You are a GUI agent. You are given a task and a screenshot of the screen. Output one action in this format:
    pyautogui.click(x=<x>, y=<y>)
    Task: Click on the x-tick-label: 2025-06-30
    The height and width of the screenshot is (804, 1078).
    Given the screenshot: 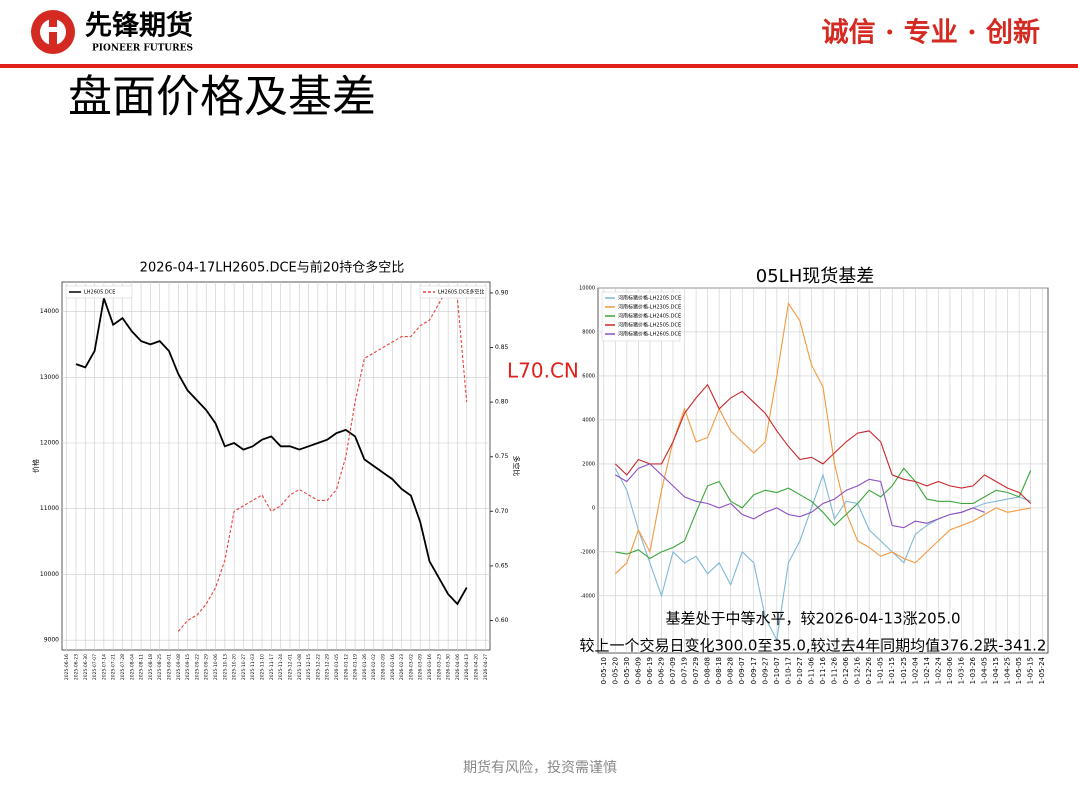 What is the action you would take?
    pyautogui.click(x=86, y=667)
    